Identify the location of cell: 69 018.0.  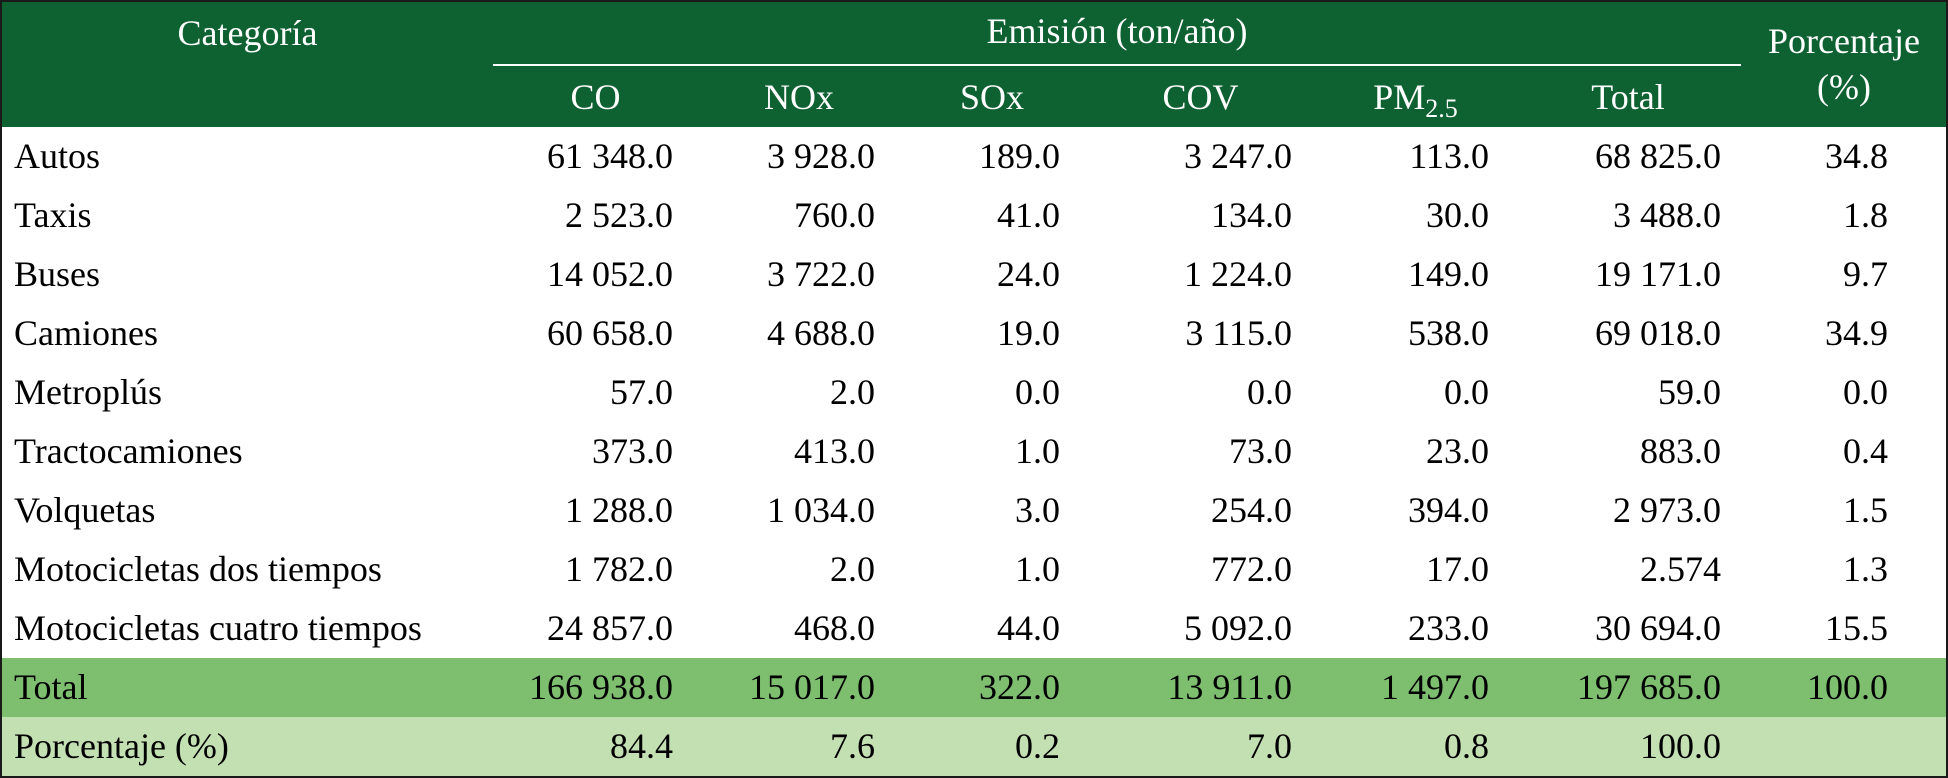
(1658, 333).